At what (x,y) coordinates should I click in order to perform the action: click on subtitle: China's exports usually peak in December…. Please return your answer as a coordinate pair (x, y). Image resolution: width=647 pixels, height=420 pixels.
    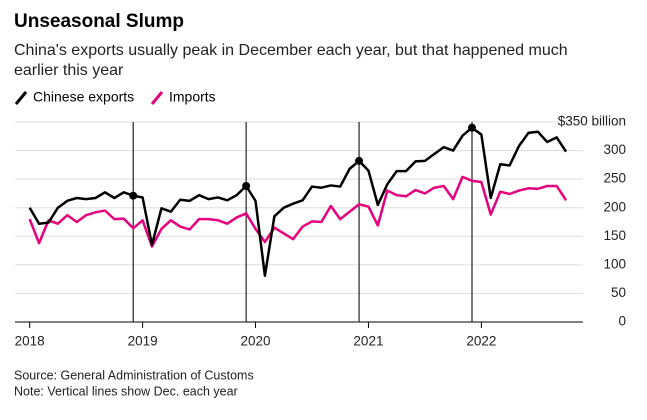
    Looking at the image, I should click on (291, 50).